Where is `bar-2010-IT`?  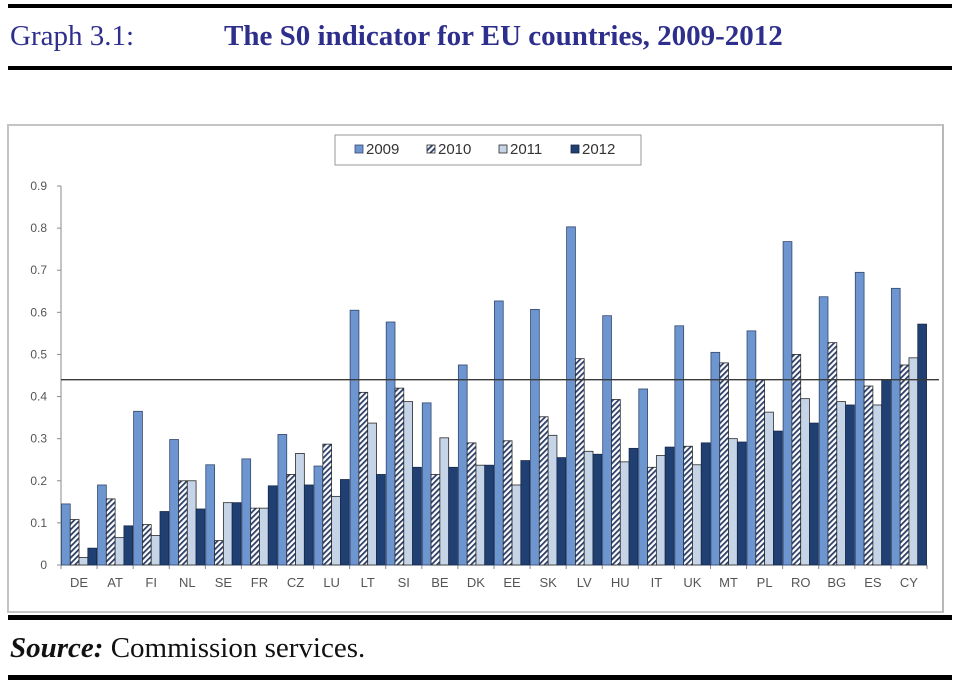 bar-2010-IT is located at coordinates (652, 516).